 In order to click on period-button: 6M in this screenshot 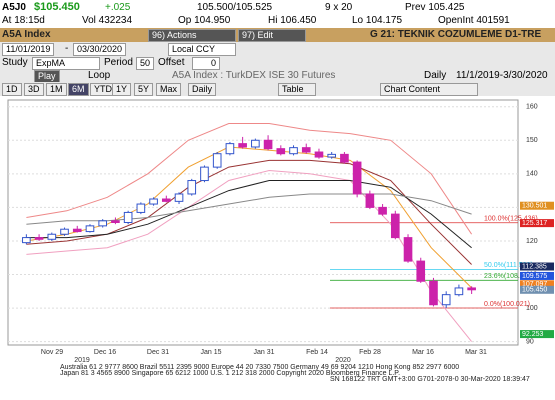, I will do `click(78, 89)`.